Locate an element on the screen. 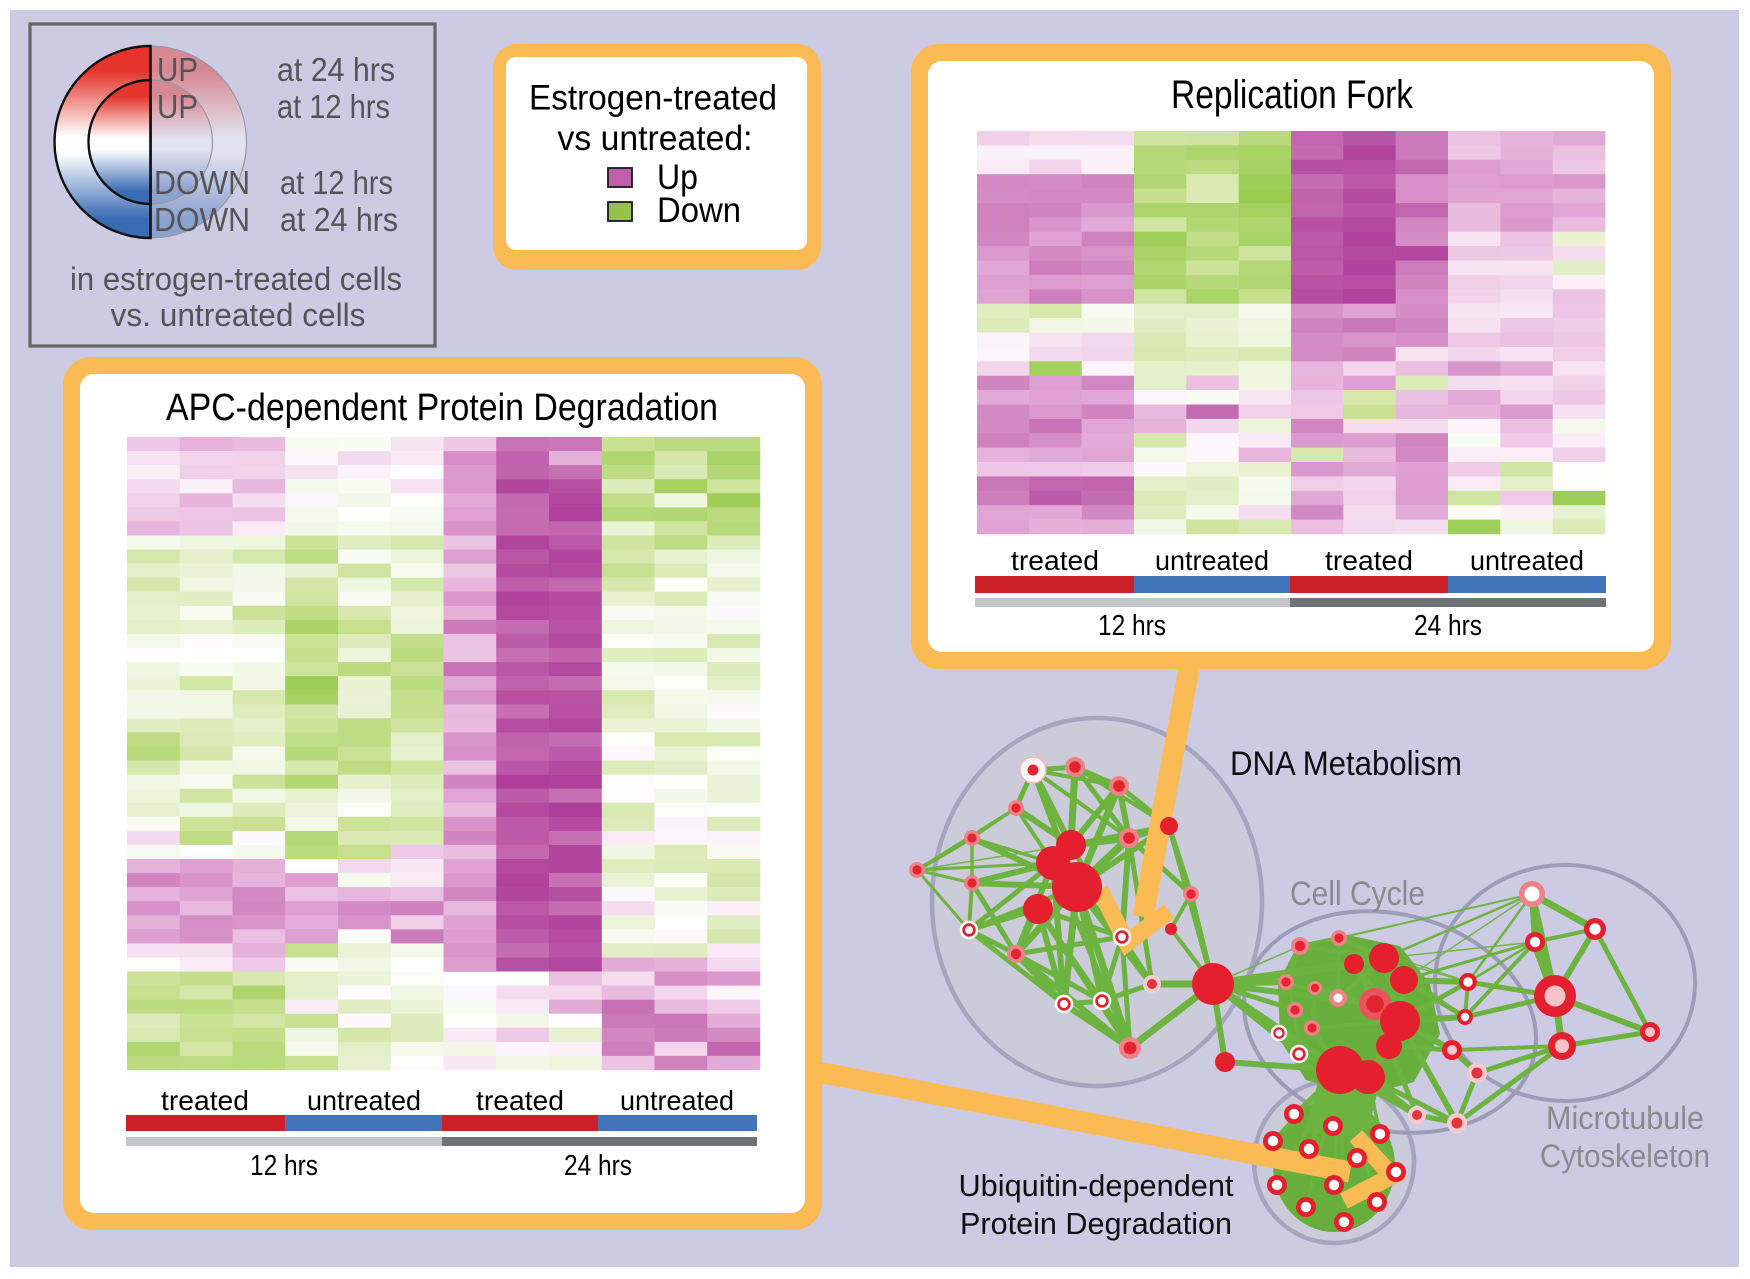 The width and height of the screenshot is (1750, 1279). svg-text: Ubiquitin-dependent is located at coordinates (1096, 1185).